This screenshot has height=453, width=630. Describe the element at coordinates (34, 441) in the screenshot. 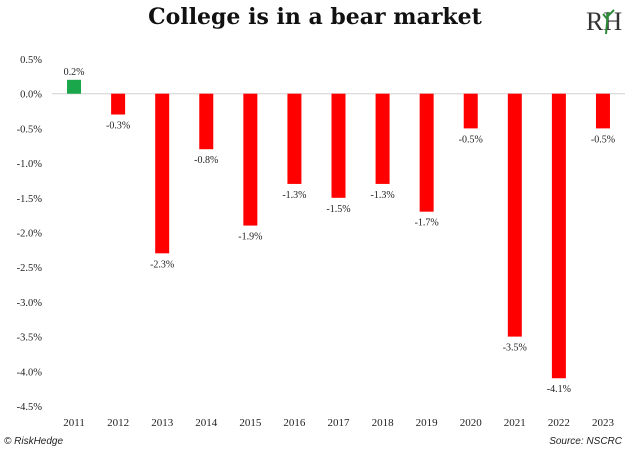

I see `footer-copyright: © RiskHedge` at that location.